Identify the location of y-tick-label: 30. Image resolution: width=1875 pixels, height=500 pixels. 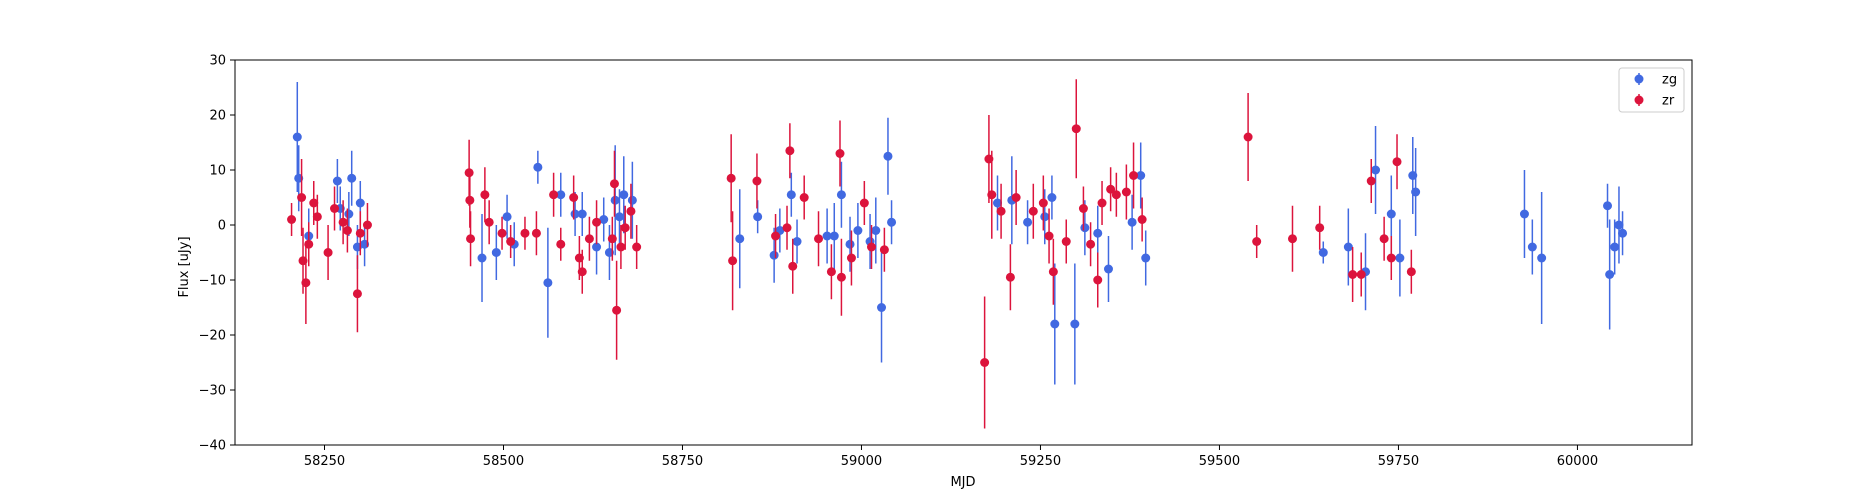
(217, 61).